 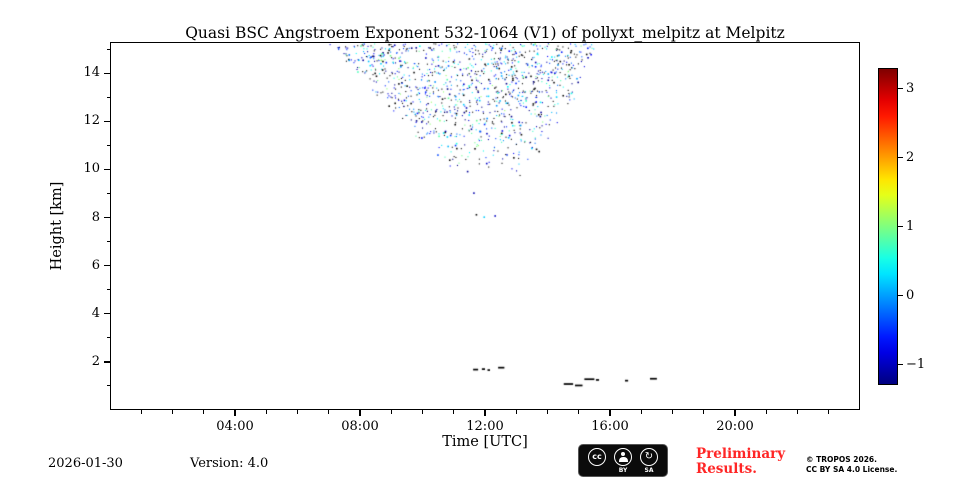 I want to click on copyright-note: © TROPOS 2026. CC BY SA 4.0 License., so click(x=851, y=464).